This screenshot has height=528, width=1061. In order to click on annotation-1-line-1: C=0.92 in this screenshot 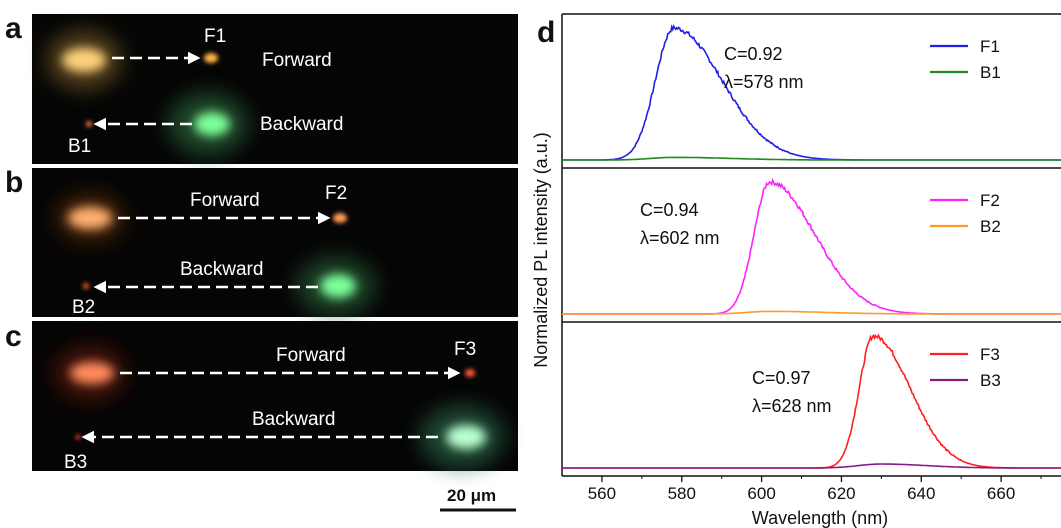, I will do `click(753, 54)`.